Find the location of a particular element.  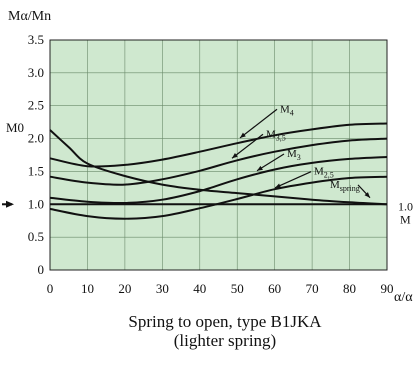

x-tick-label: 70 is located at coordinates (312, 288).